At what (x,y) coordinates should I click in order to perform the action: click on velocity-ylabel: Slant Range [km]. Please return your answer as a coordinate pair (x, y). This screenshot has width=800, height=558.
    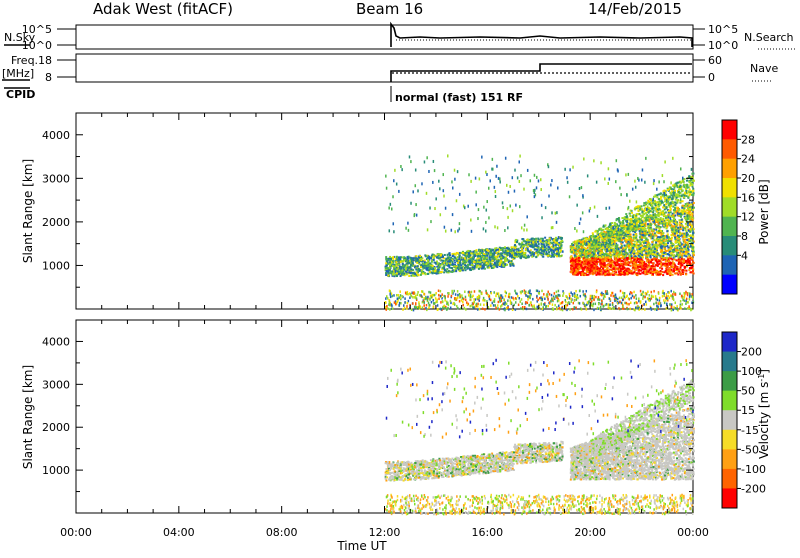
    Looking at the image, I should click on (28, 417).